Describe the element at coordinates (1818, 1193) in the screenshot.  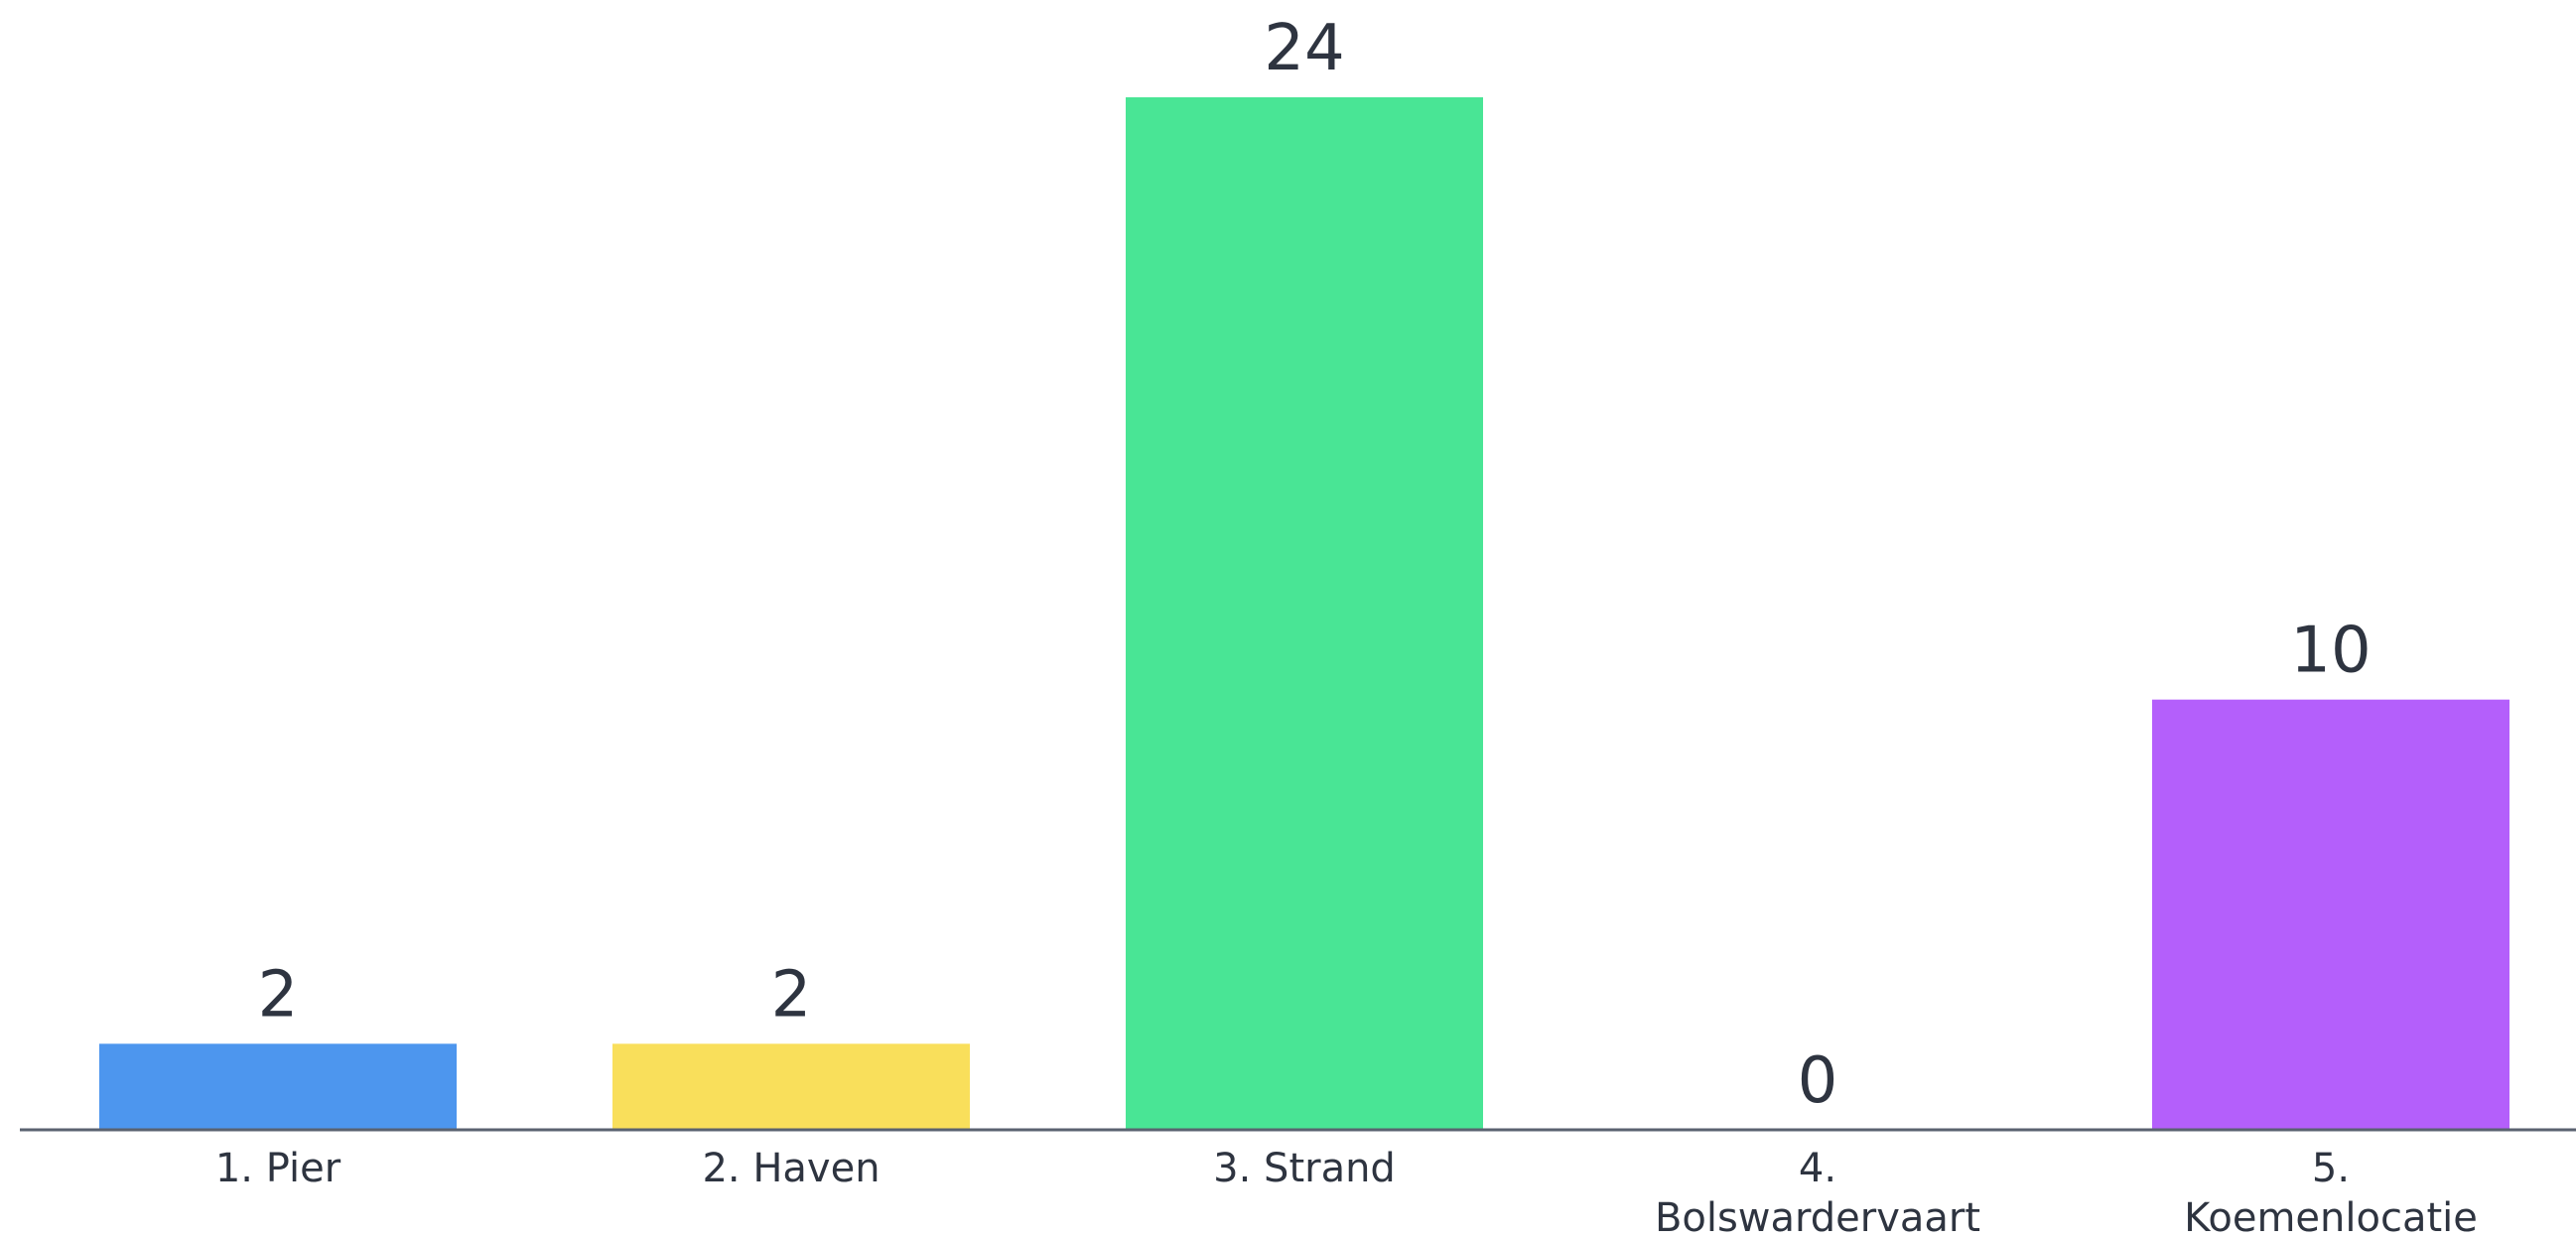
I see `category-label-4: 4. Bolswardervaart` at that location.